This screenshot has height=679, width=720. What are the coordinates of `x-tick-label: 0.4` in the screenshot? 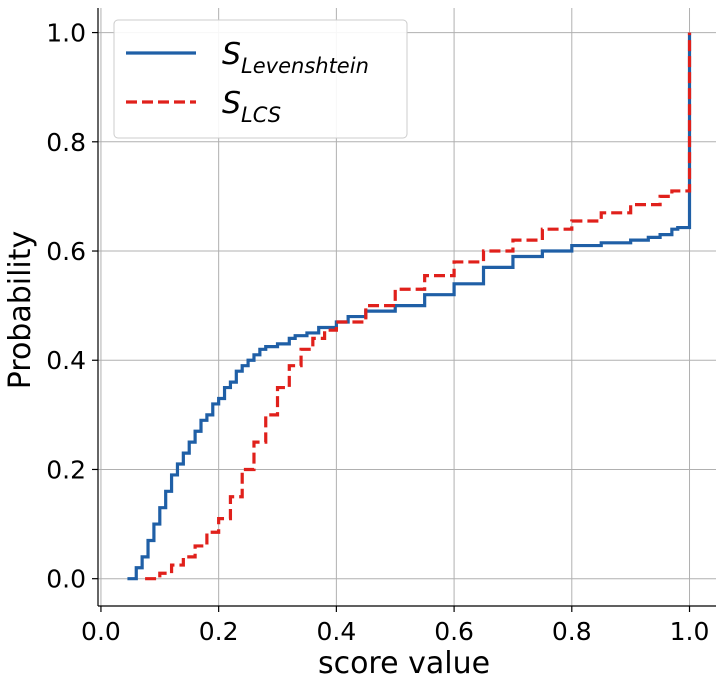 It's located at (336, 631).